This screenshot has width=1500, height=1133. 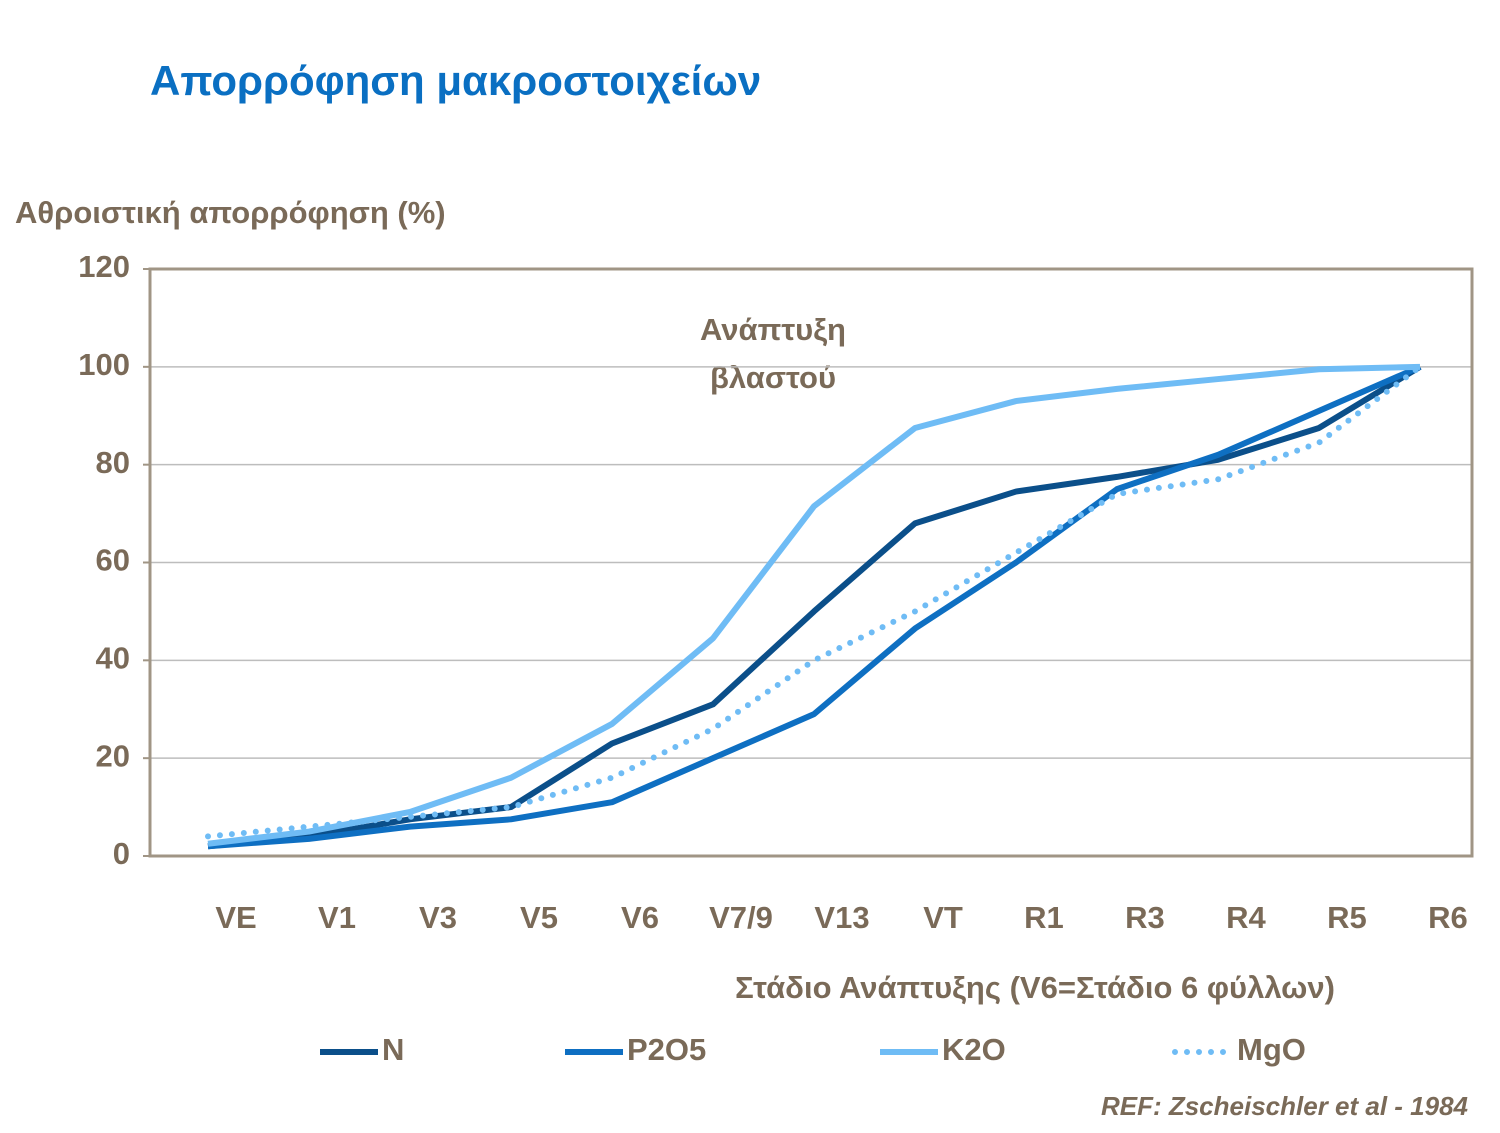 What do you see at coordinates (773, 377) in the screenshot?
I see `annotation: βλαστού` at bounding box center [773, 377].